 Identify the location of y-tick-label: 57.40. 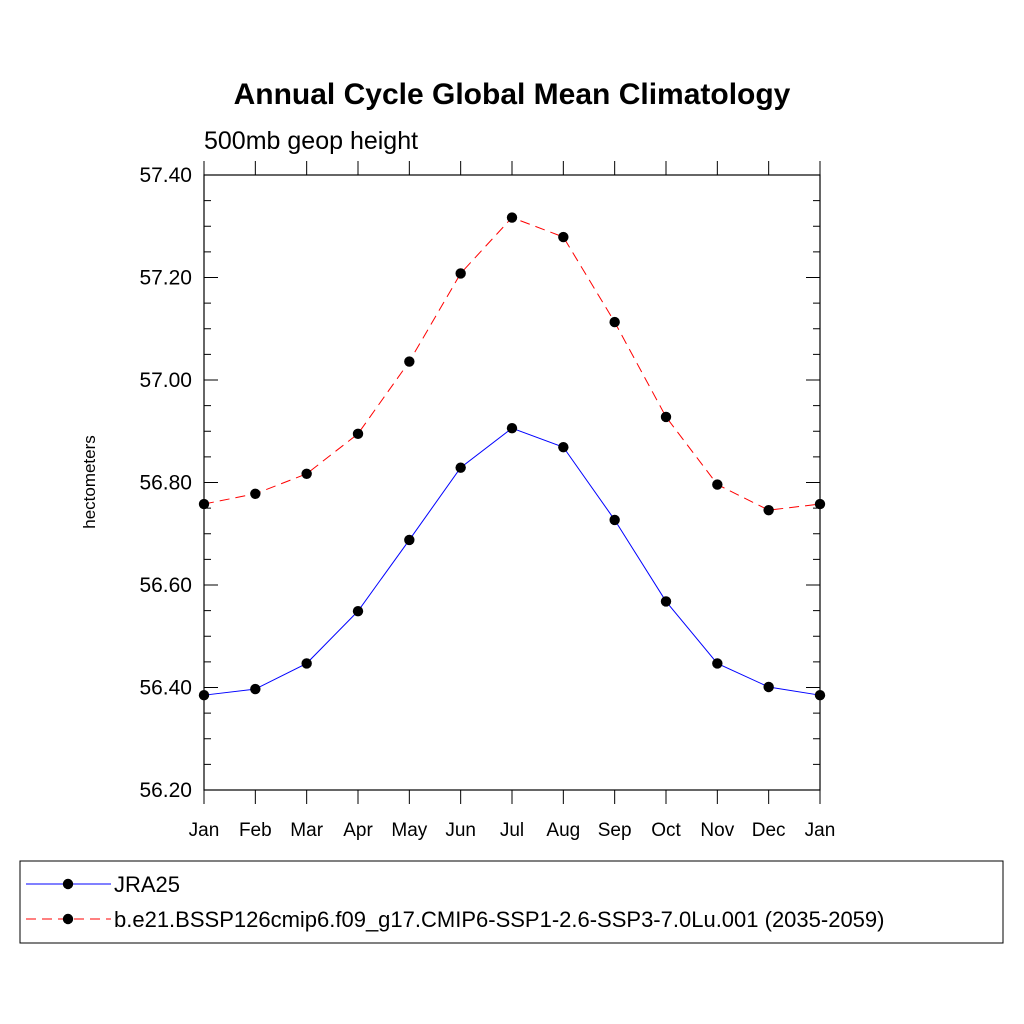
(165, 175).